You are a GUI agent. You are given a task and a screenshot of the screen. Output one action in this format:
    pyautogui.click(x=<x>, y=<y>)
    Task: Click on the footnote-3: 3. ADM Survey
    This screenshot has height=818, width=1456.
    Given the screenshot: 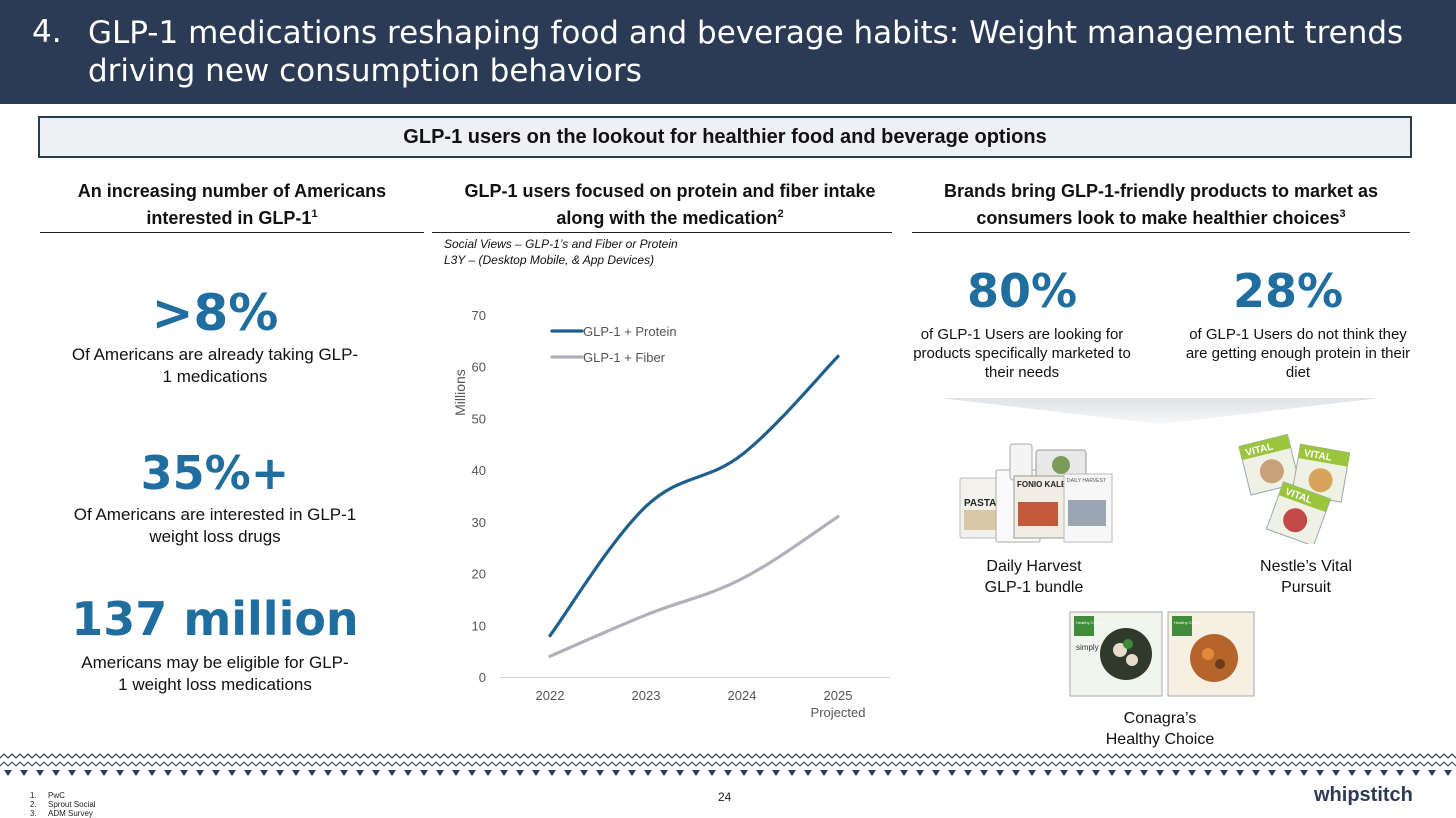 What is the action you would take?
    pyautogui.click(x=63, y=813)
    